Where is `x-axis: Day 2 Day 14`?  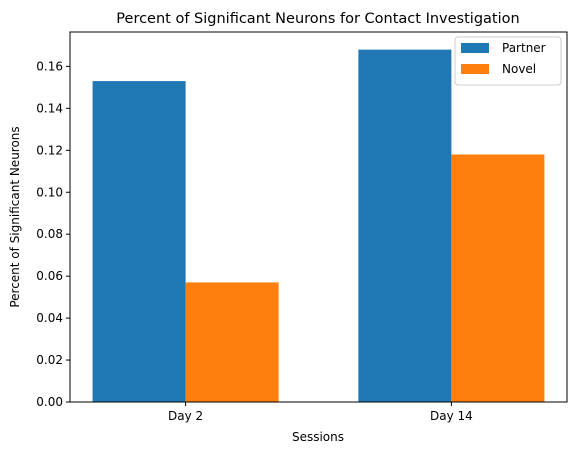 x-axis: Day 2 Day 14 is located at coordinates (320, 412).